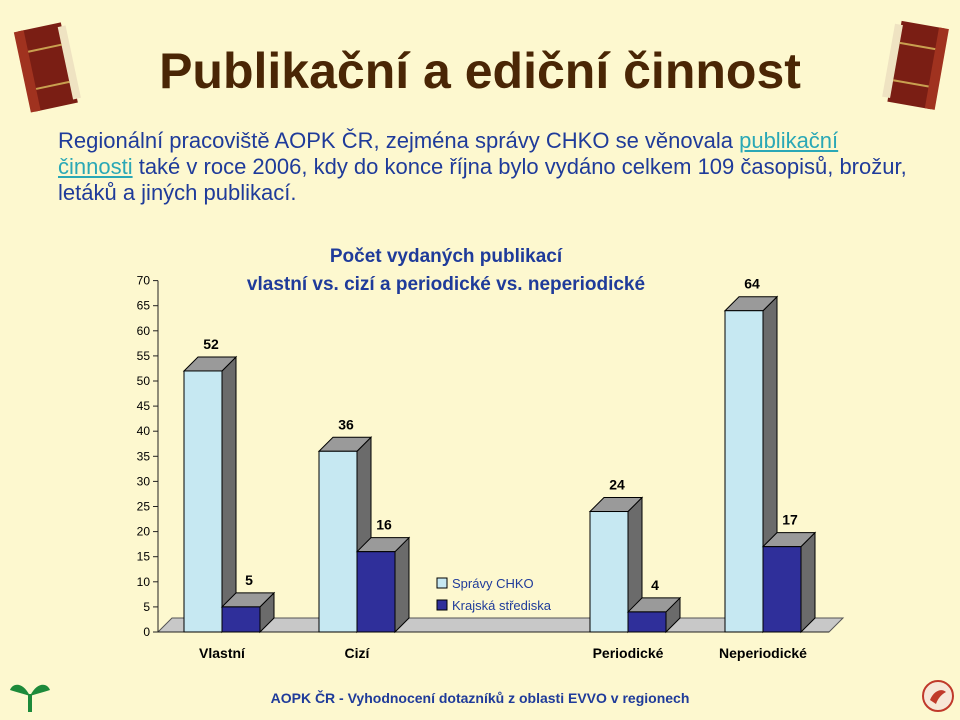  I want to click on y-tick-label: 50, so click(144, 381).